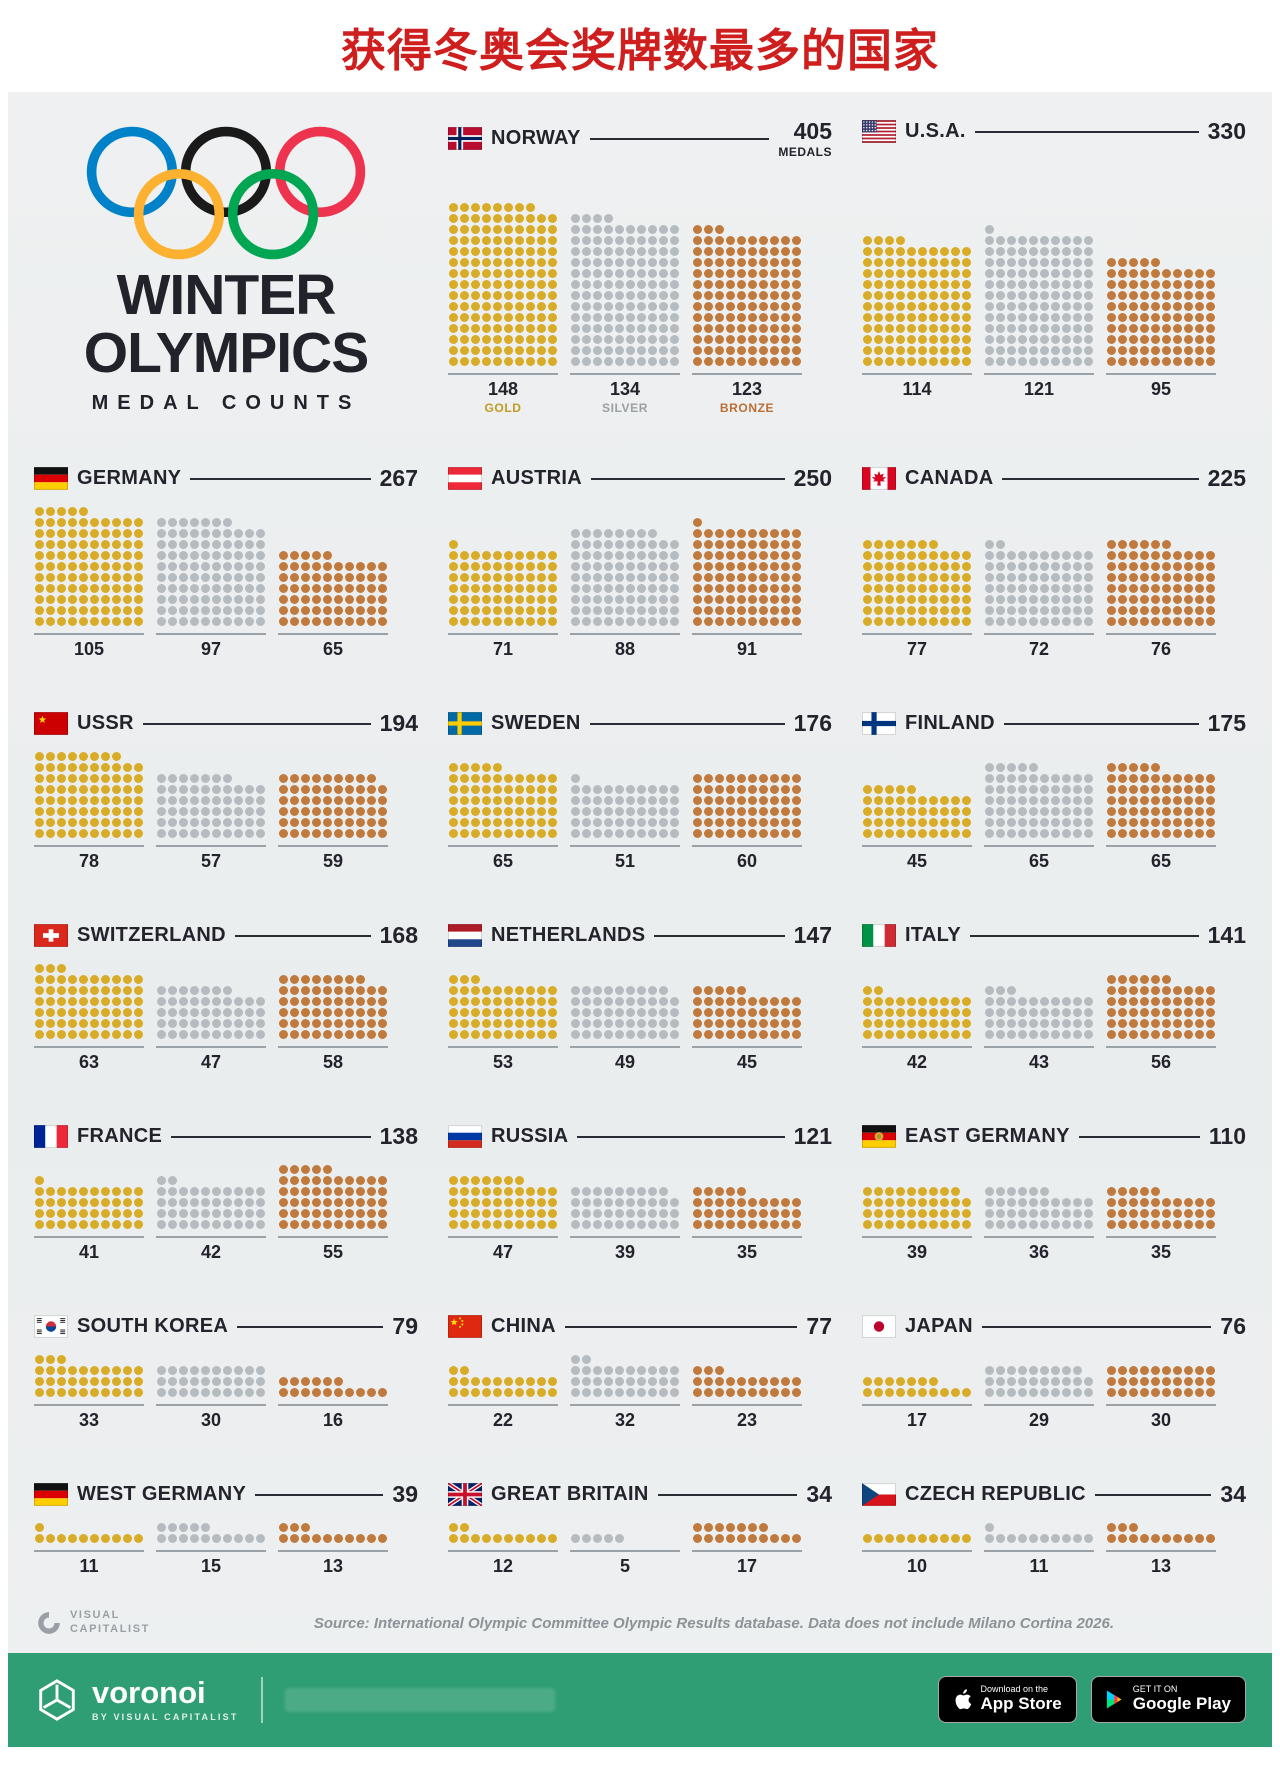 The height and width of the screenshot is (1787, 1280). I want to click on country-card-east_germany: EAST GERMANY 110 39 36 35, so click(1054, 1193).